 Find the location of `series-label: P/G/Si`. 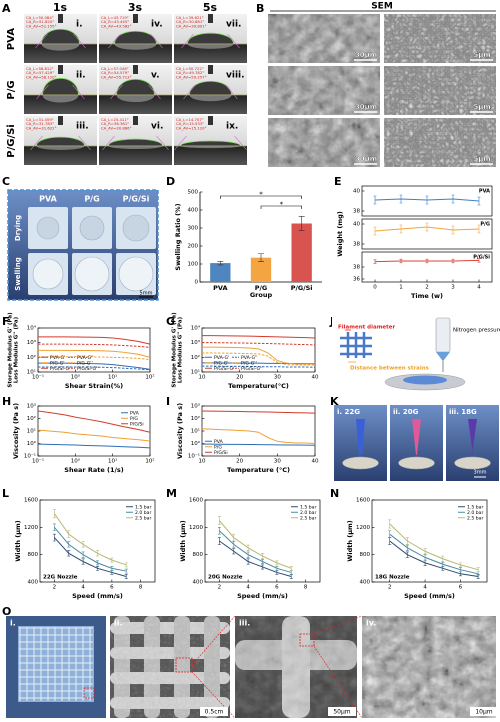

series-label: P/G/Si is located at coordinates (481, 258).